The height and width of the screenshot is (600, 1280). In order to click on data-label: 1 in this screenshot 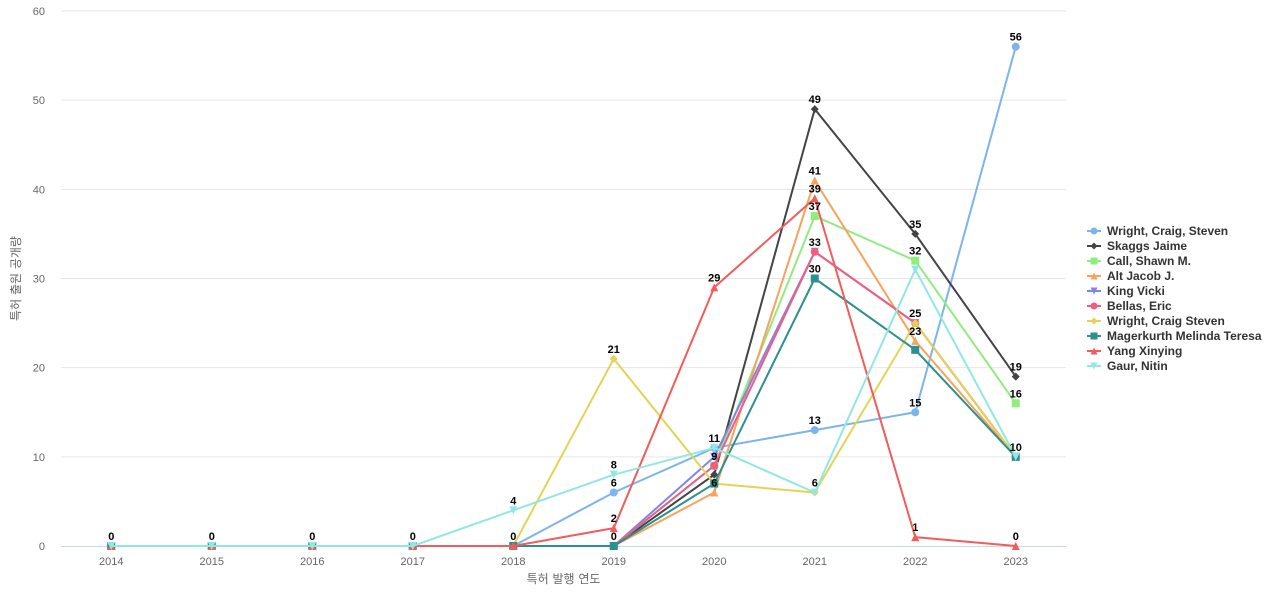, I will do `click(915, 528)`.